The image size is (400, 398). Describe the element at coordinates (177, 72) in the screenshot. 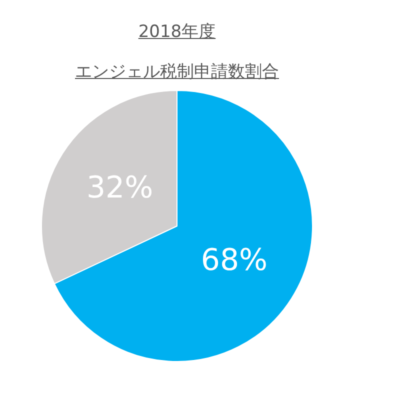

I see `chart-subtitle: エンジェル税制申請数割合` at that location.